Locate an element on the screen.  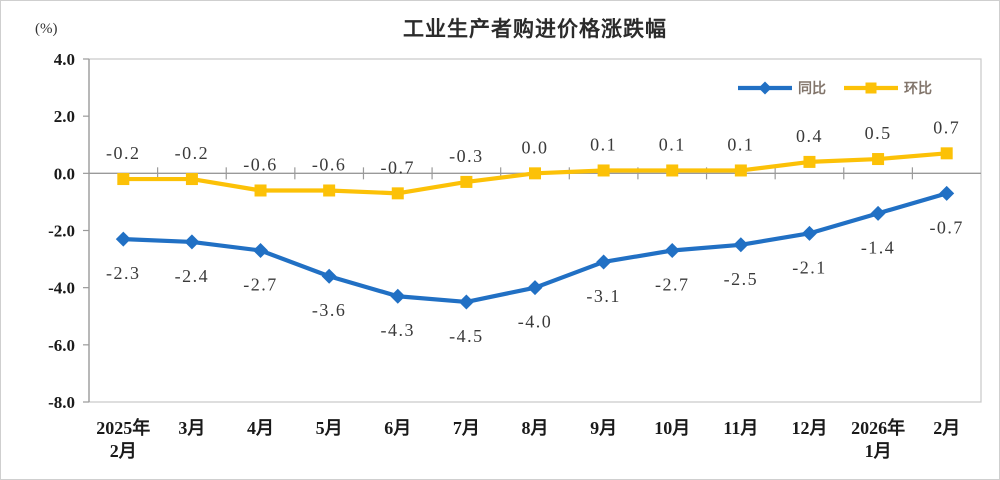
data-label: 0.7 is located at coordinates (946, 127).